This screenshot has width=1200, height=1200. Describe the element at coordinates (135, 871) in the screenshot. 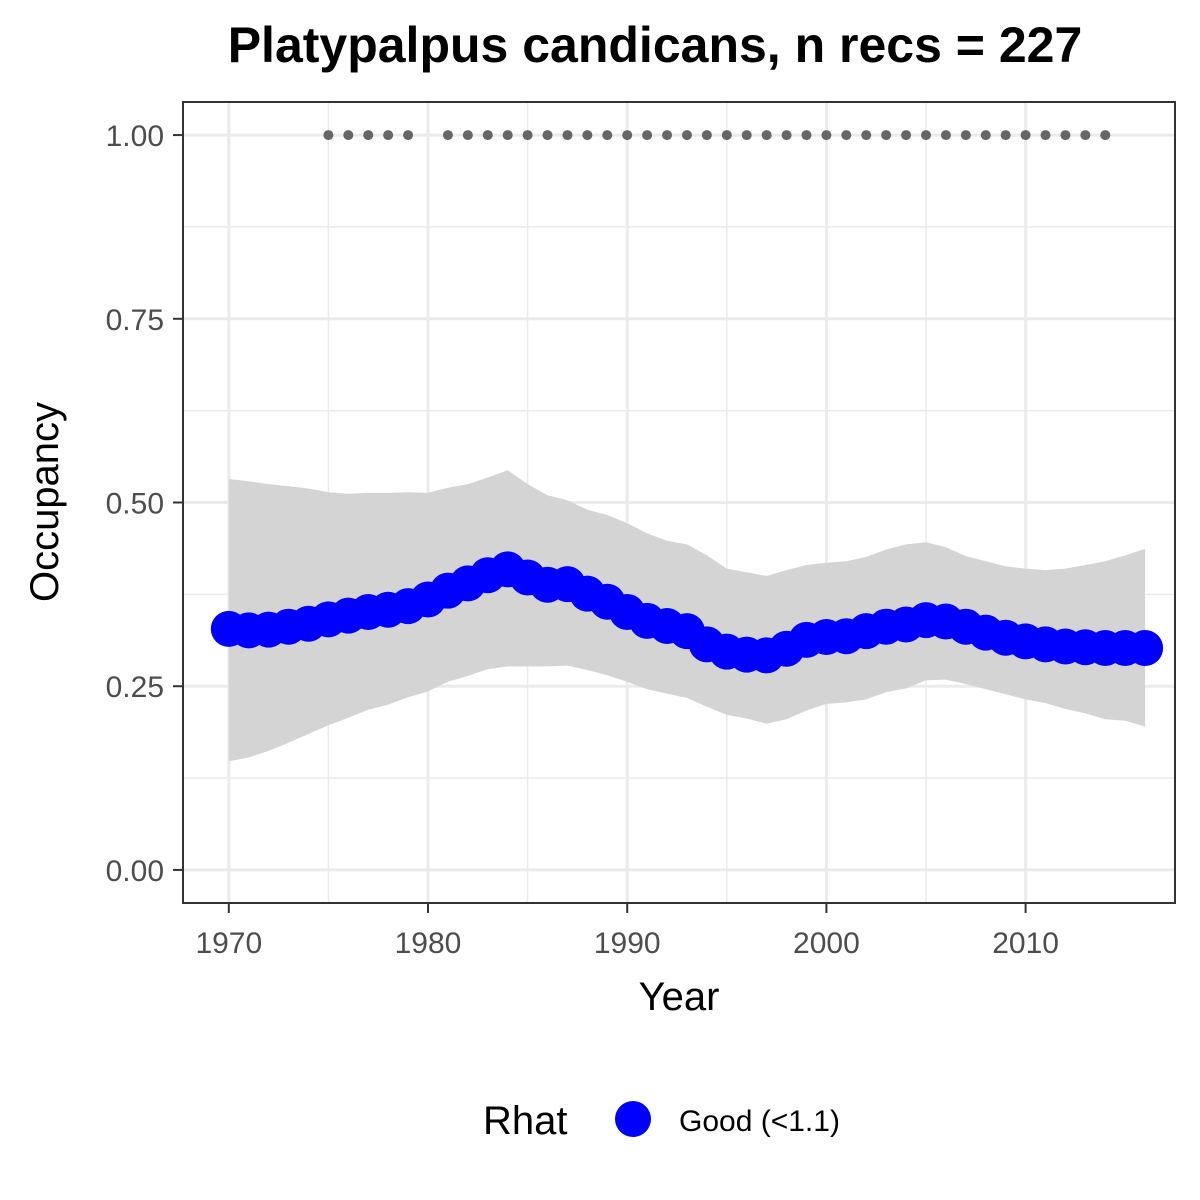

I see `y-tick-label: 0.00` at that location.